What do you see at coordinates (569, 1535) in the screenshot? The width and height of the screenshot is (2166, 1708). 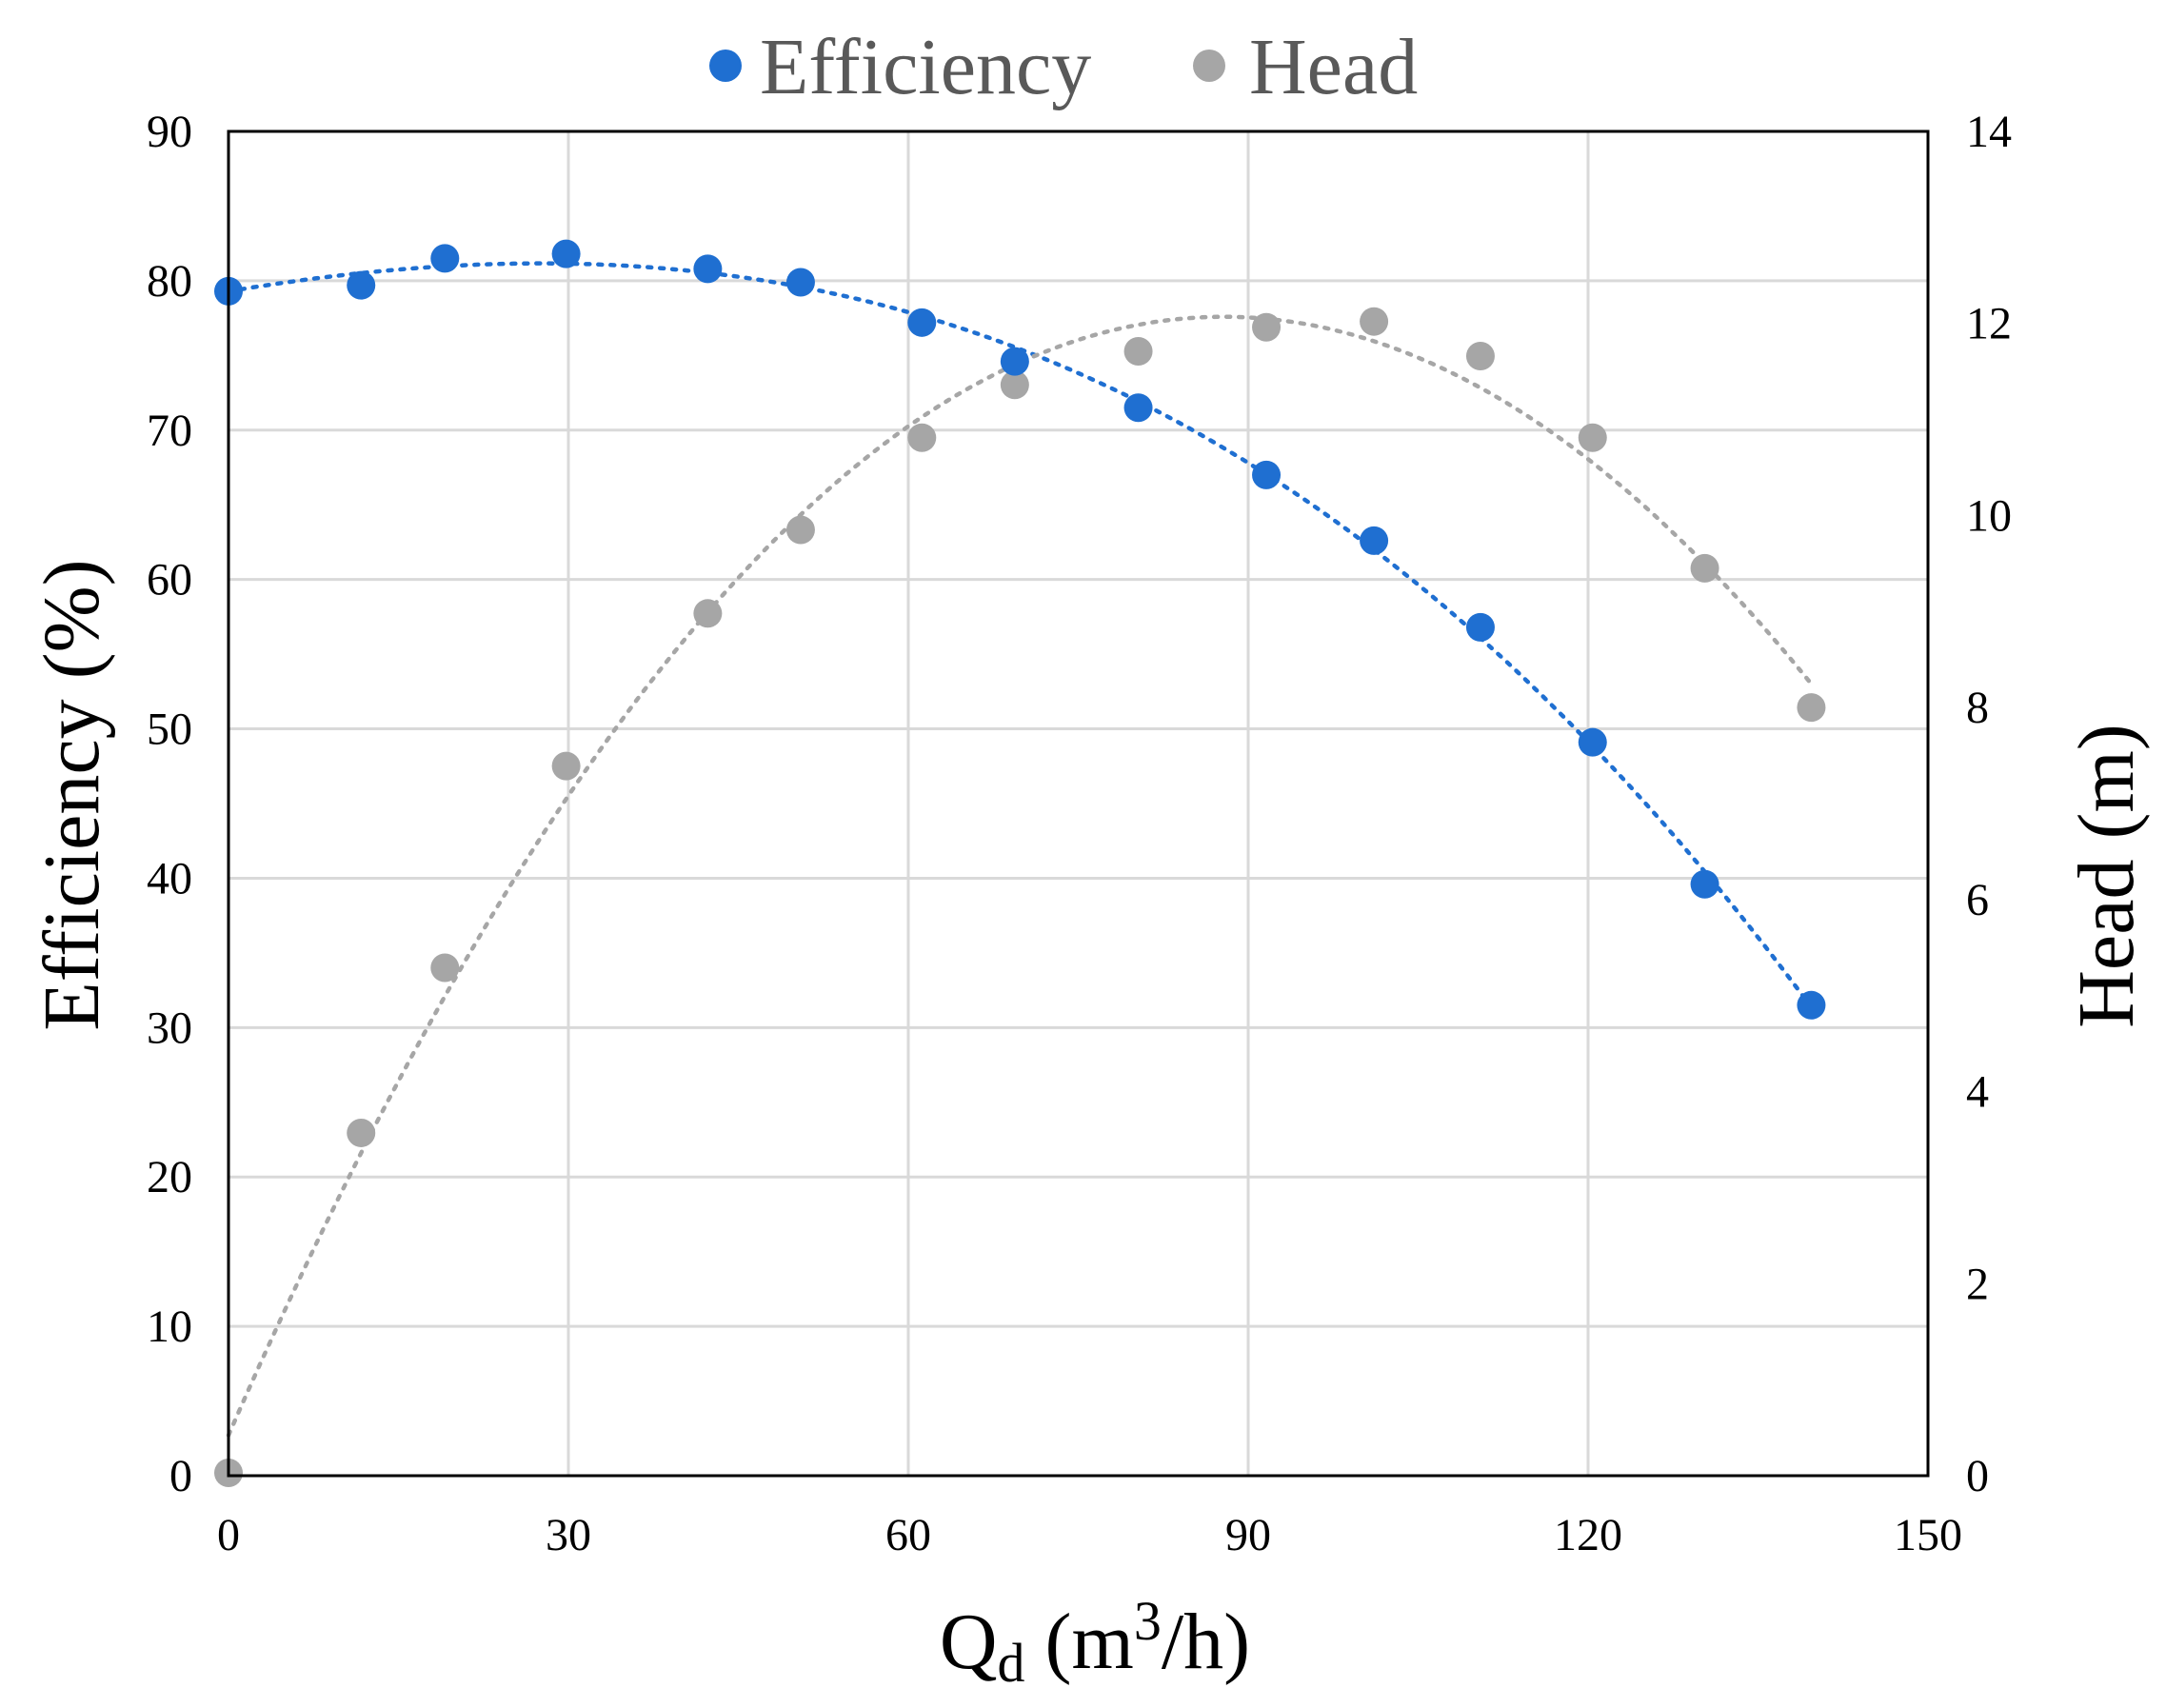 I see `x-tick-label: 30` at bounding box center [569, 1535].